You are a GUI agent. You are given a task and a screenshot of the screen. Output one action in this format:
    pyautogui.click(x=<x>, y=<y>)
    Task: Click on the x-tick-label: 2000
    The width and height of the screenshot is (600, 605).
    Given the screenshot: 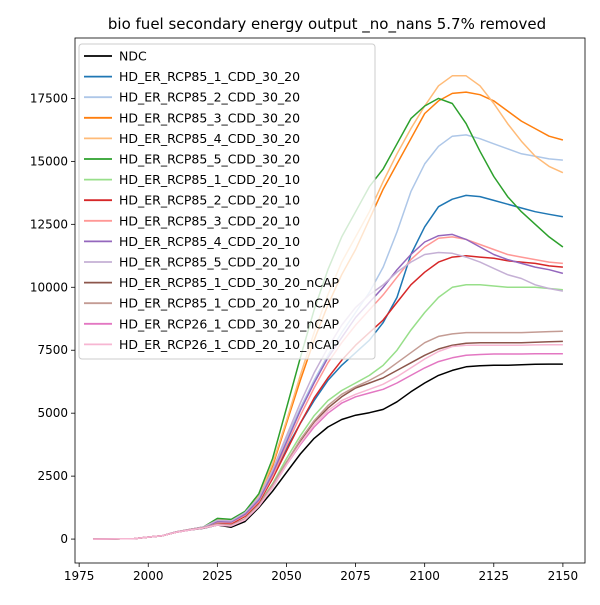 What is the action you would take?
    pyautogui.click(x=148, y=576)
    